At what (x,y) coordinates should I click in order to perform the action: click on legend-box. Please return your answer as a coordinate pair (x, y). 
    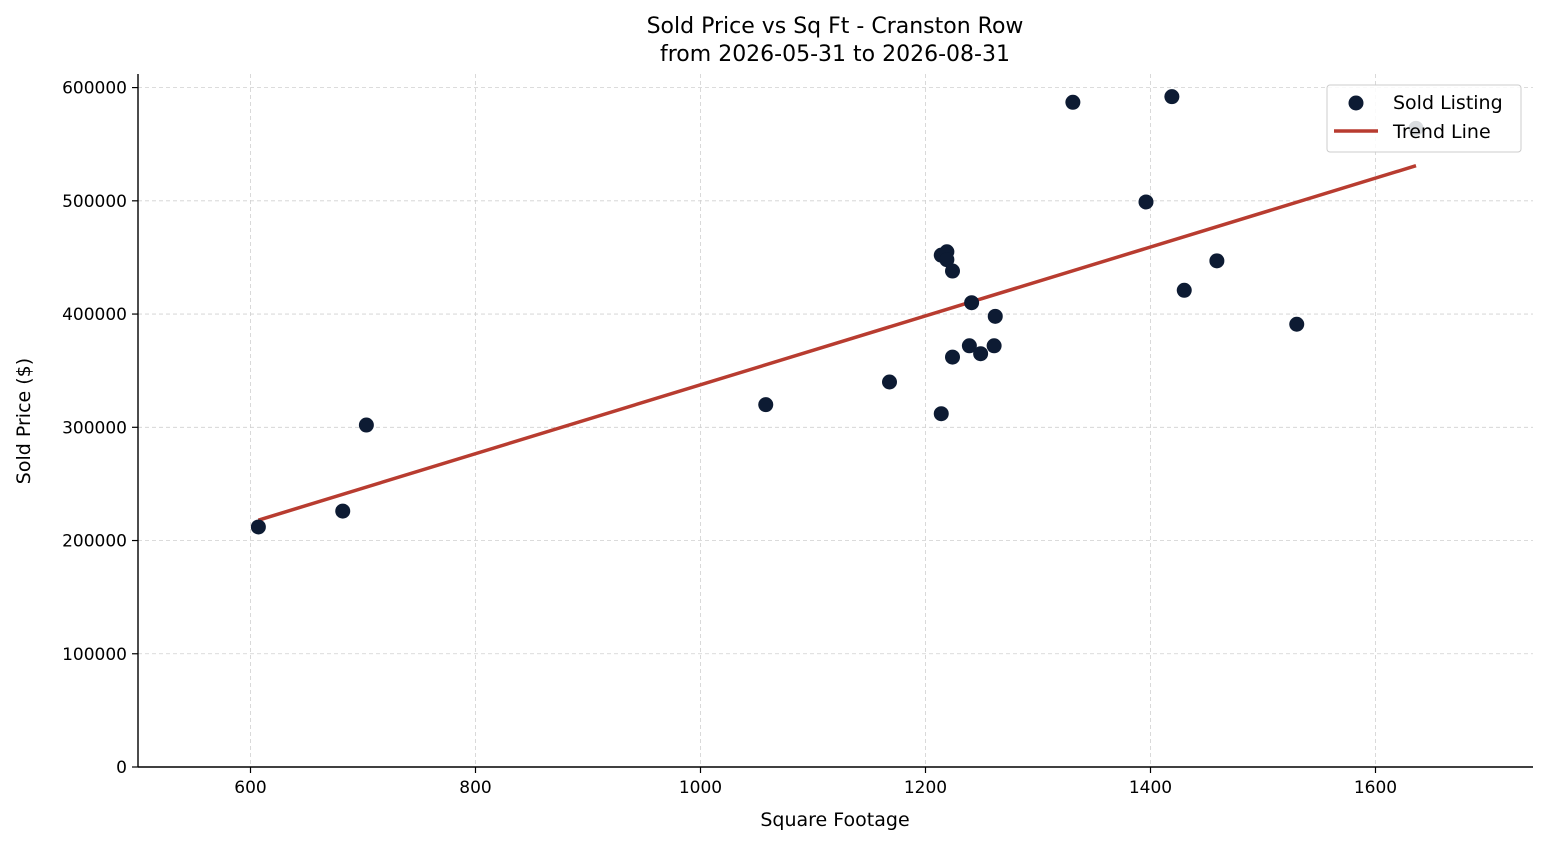
    Looking at the image, I should click on (1424, 118).